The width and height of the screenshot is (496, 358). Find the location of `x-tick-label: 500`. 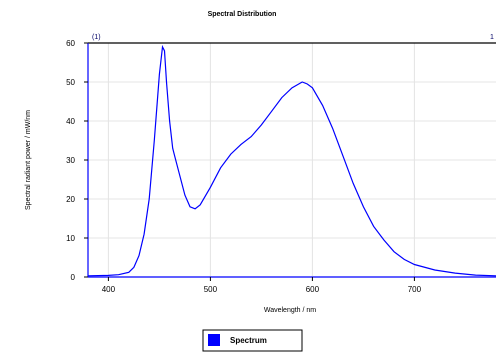

x-tick-label: 500 is located at coordinates (211, 289).